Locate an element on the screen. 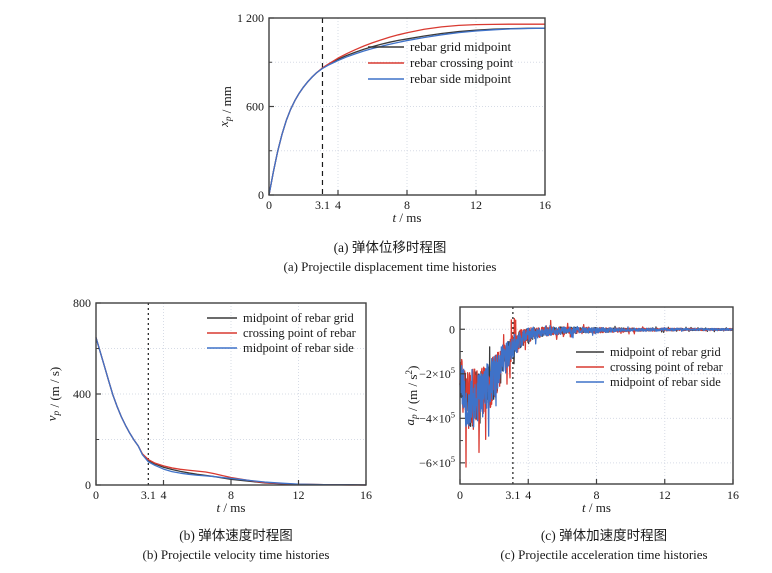 This screenshot has height=573, width=772. y-axis-label: ap / (m / s2) is located at coordinates (411, 396).